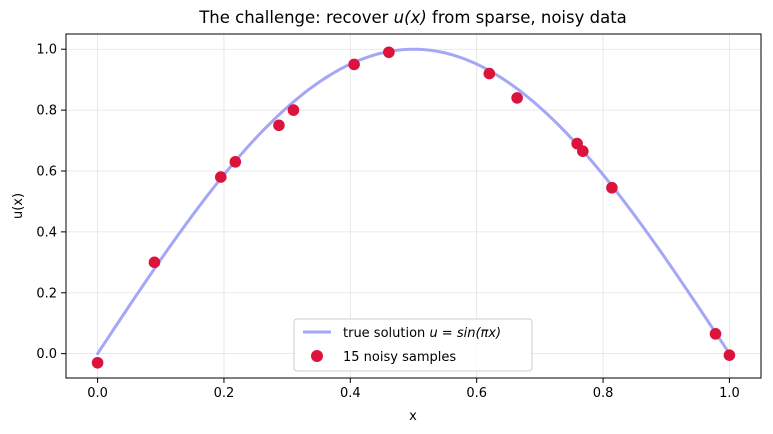 The image size is (773, 434). Describe the element at coordinates (603, 393) in the screenshot. I see `x-tick-label: 0.8` at that location.